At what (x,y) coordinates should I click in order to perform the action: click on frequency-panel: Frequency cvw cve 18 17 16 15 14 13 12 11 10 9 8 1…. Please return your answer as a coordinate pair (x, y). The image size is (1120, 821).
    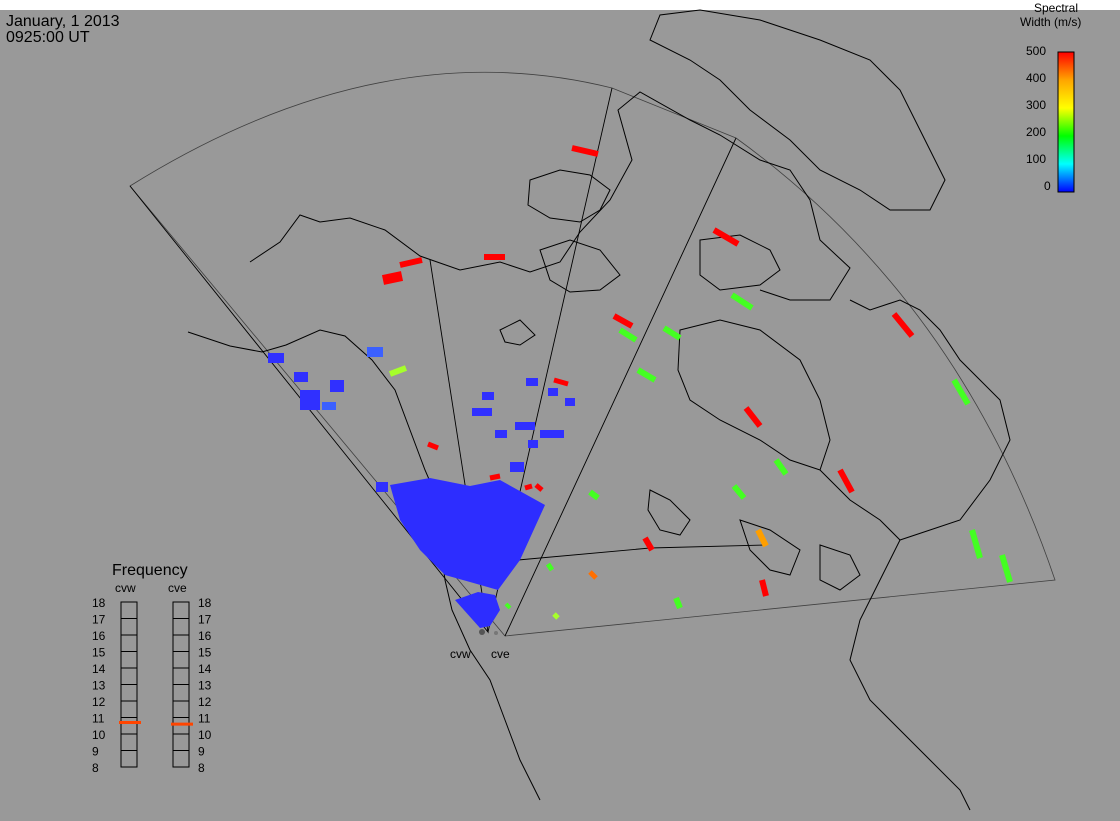
    Looking at the image, I should click on (152, 668).